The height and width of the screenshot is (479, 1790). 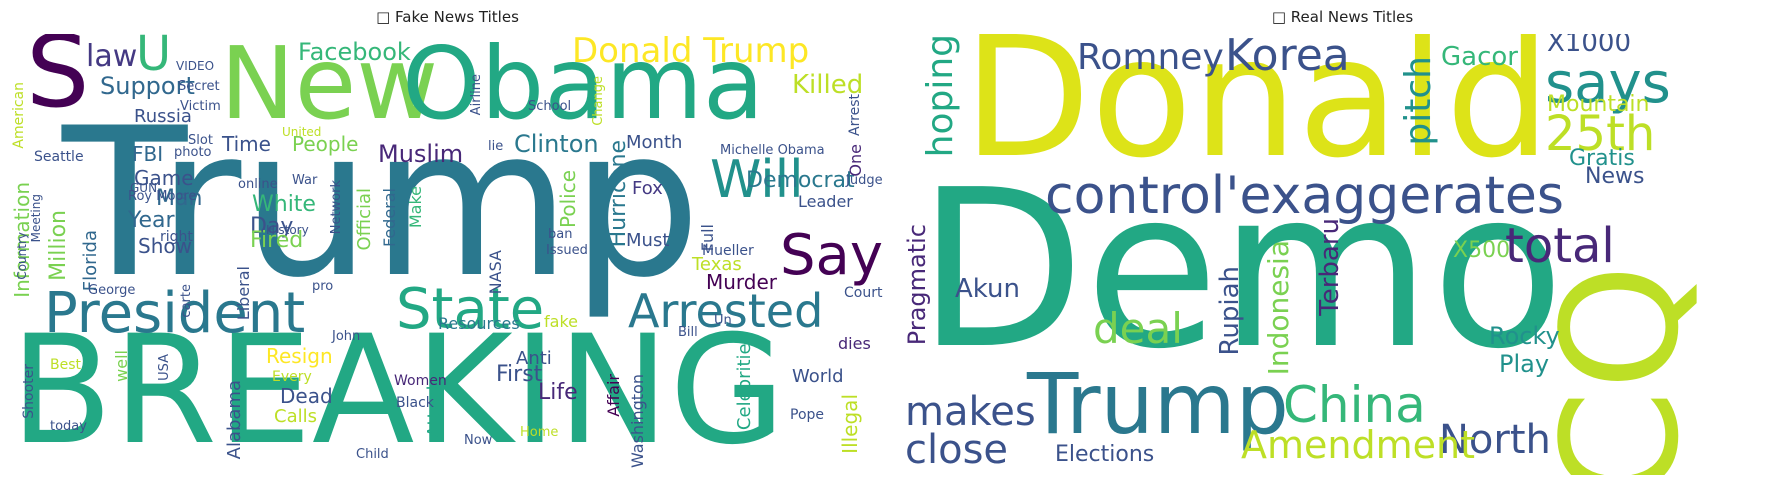 I want to click on word: X1000, so click(x=1589, y=46).